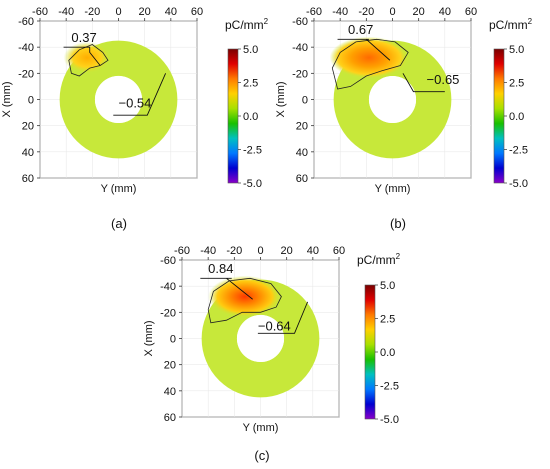  What do you see at coordinates (274, 326) in the screenshot?
I see `annotation-label-low: −0.64` at bounding box center [274, 326].